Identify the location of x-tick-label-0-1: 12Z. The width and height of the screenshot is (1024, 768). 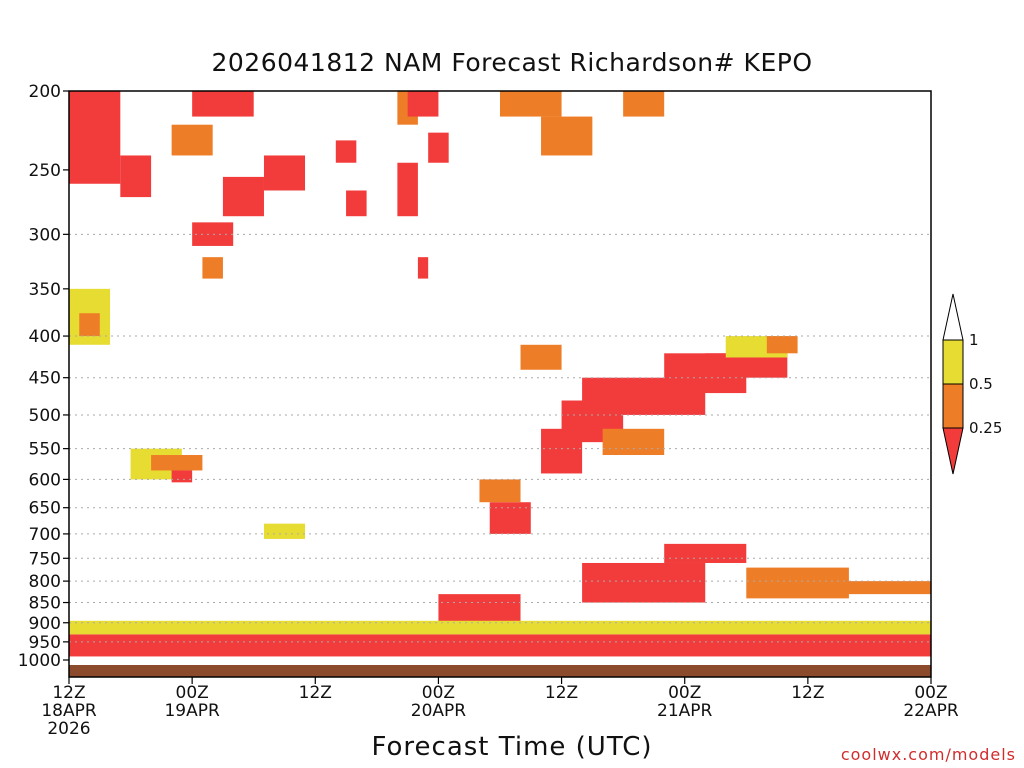
(68, 693).